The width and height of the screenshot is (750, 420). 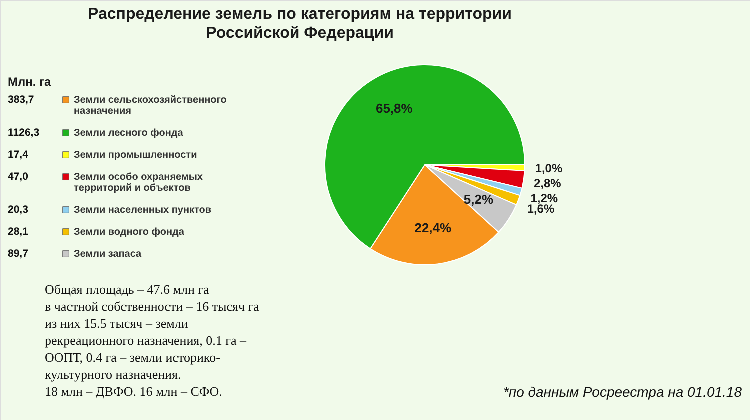 I want to click on legend-label: Земли особо охраняемых территорий и объектов, so click(x=139, y=183).